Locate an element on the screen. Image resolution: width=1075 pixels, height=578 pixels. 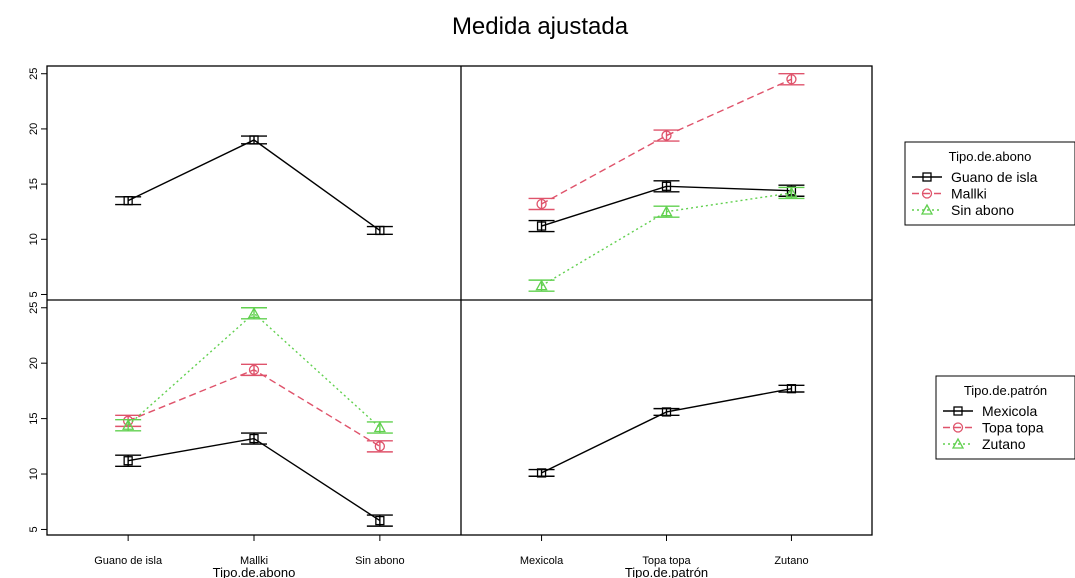
series-zutano is located at coordinates (254, 370).